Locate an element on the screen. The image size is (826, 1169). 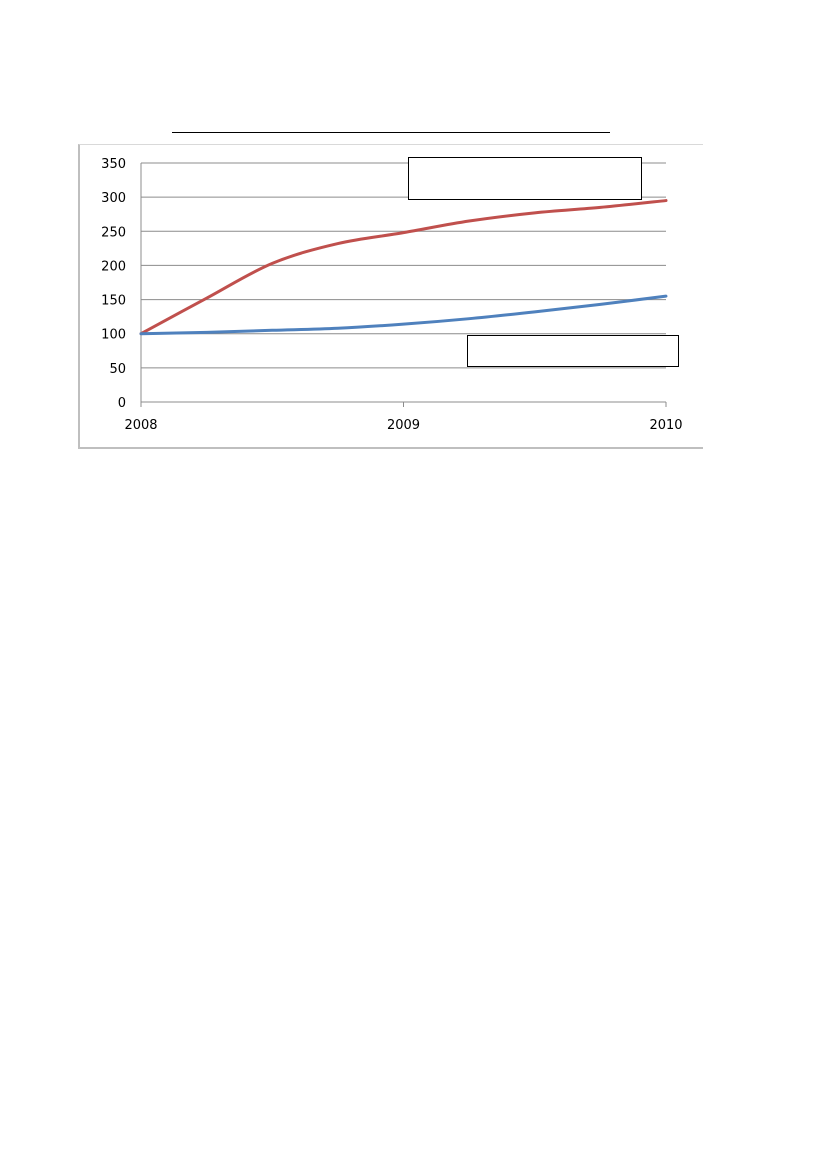
x-tick-label-2009: 2009 is located at coordinates (403, 425).